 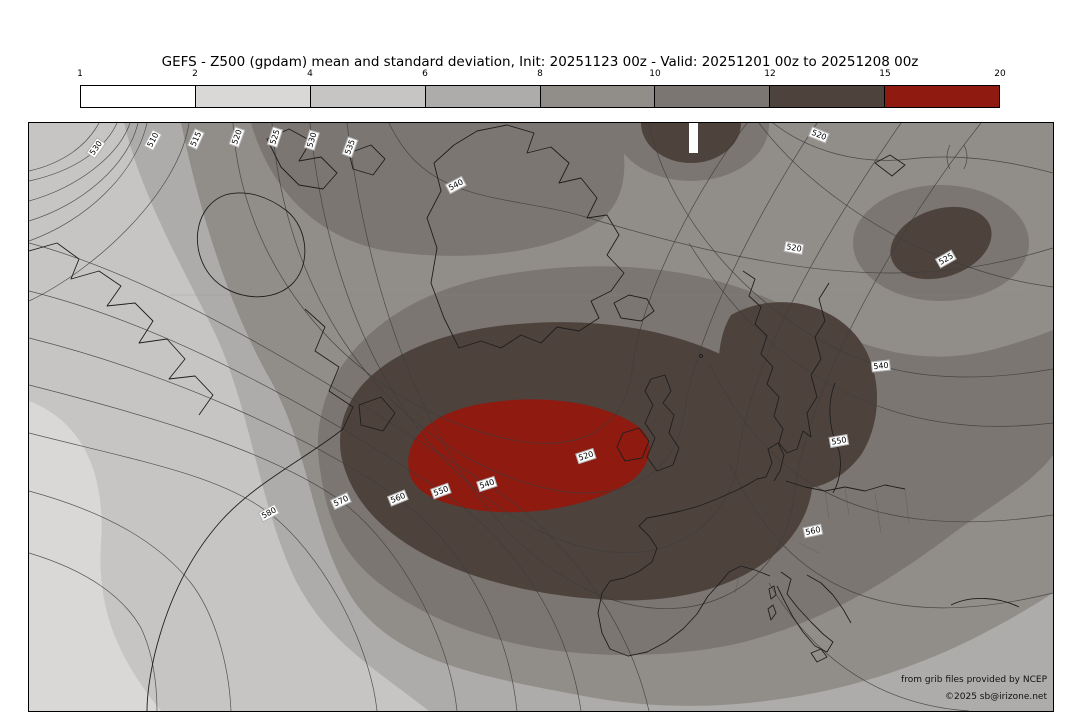 I want to click on colorbar-tick-label: 8, so click(x=540, y=74).